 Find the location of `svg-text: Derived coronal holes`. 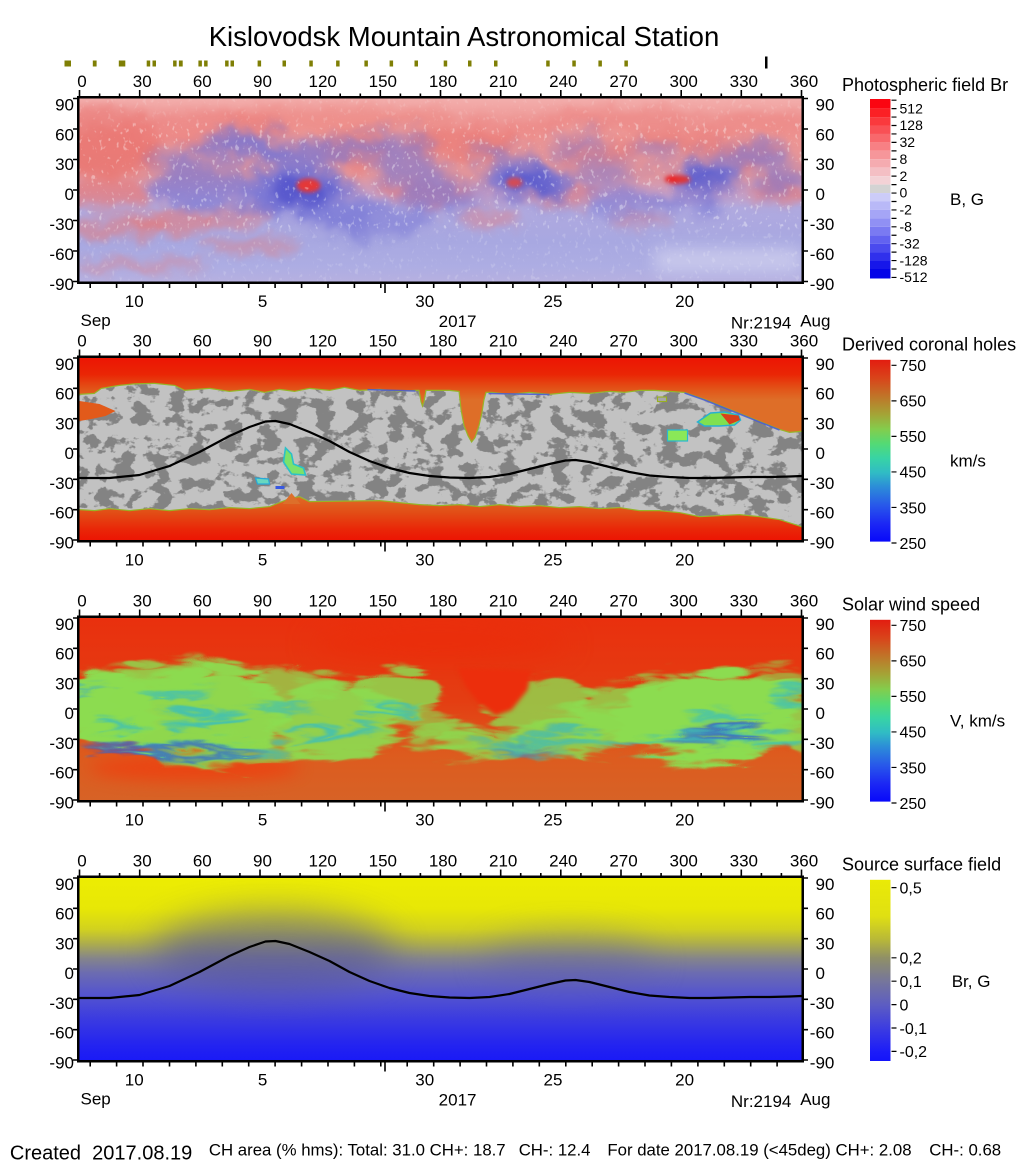

svg-text: Derived coronal holes is located at coordinates (929, 345).